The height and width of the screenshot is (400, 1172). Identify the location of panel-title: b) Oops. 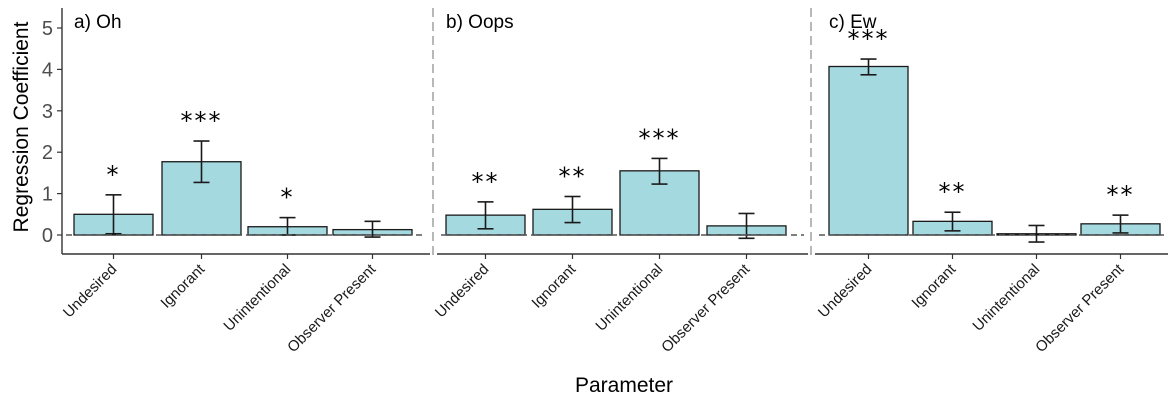
(480, 22).